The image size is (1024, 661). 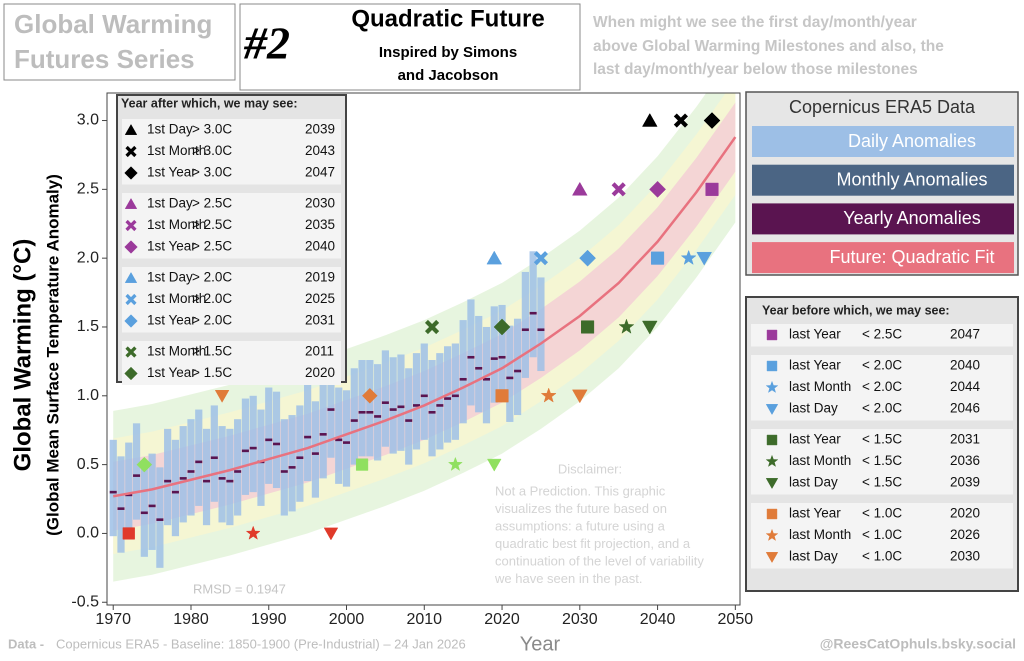 What do you see at coordinates (912, 141) in the screenshot?
I see `legend-label: Daily Anomalies` at bounding box center [912, 141].